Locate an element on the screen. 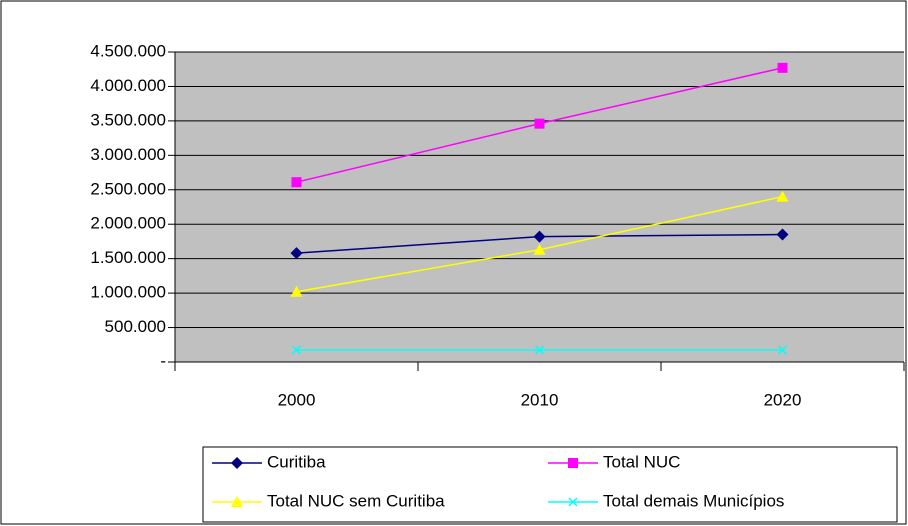  y-tick-label: 1.500.000 is located at coordinates (128, 257).